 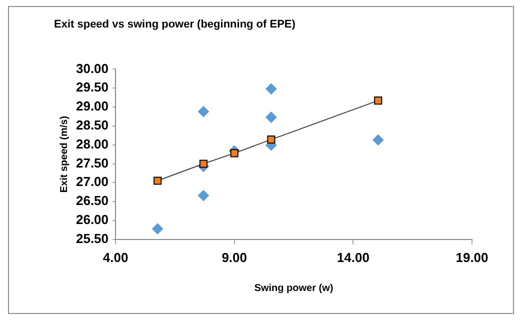 I want to click on x-axis-title: Swing power (w), so click(x=294, y=288).